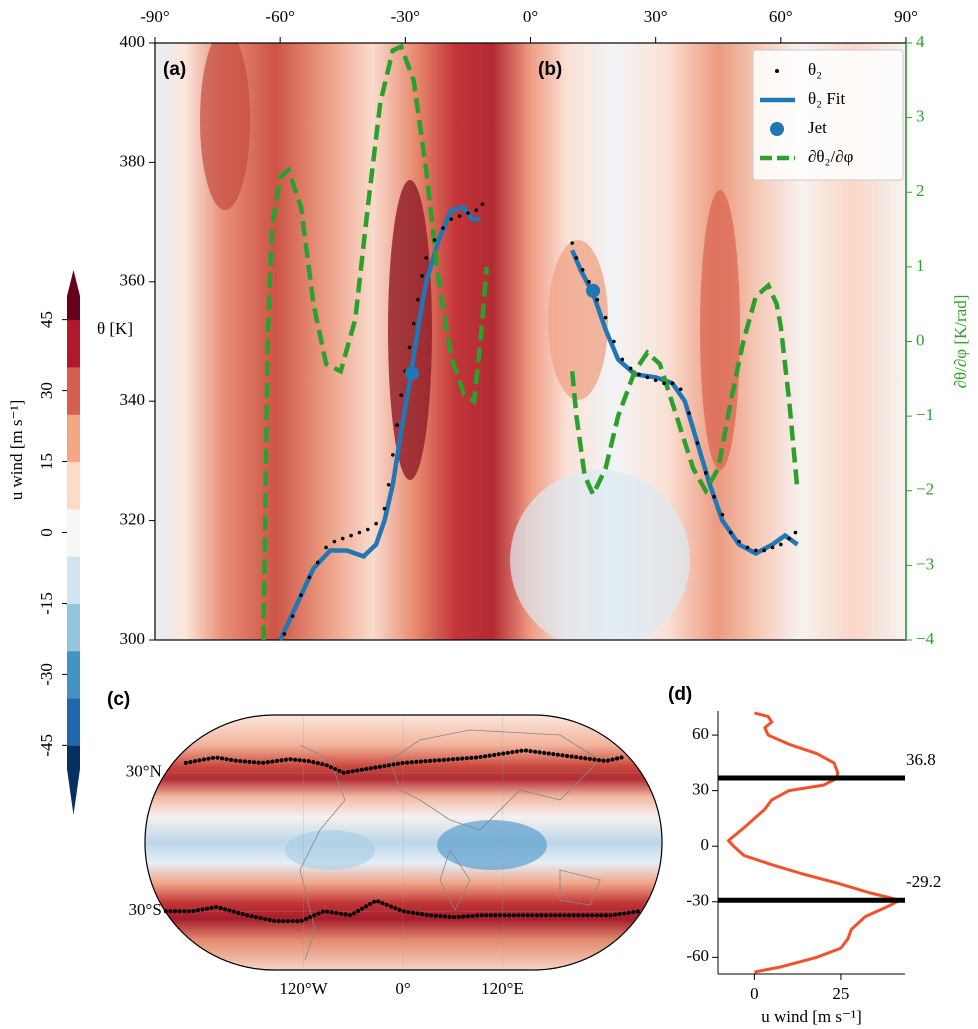 This screenshot has height=1029, width=978. I want to click on x-tick-label: 30°, so click(656, 16).